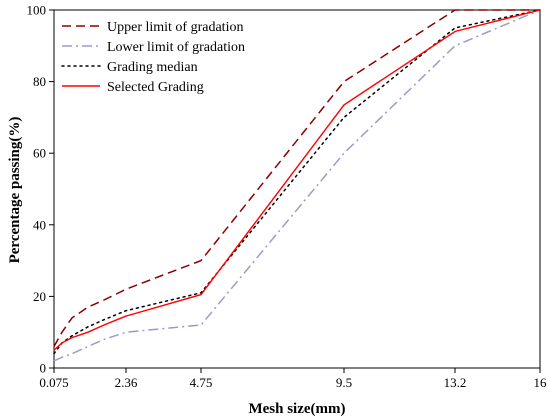 The image size is (550, 420). I want to click on legend-label: Selected Grading, so click(155, 87).